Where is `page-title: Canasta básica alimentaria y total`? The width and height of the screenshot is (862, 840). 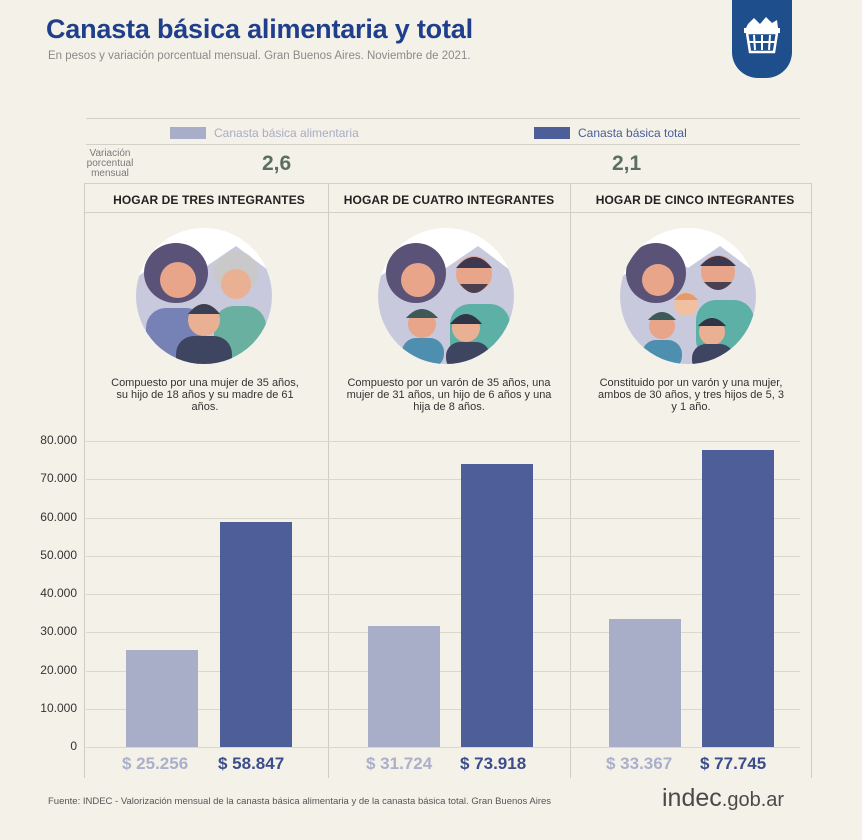
page-title: Canasta básica alimentaria y total is located at coordinates (259, 29).